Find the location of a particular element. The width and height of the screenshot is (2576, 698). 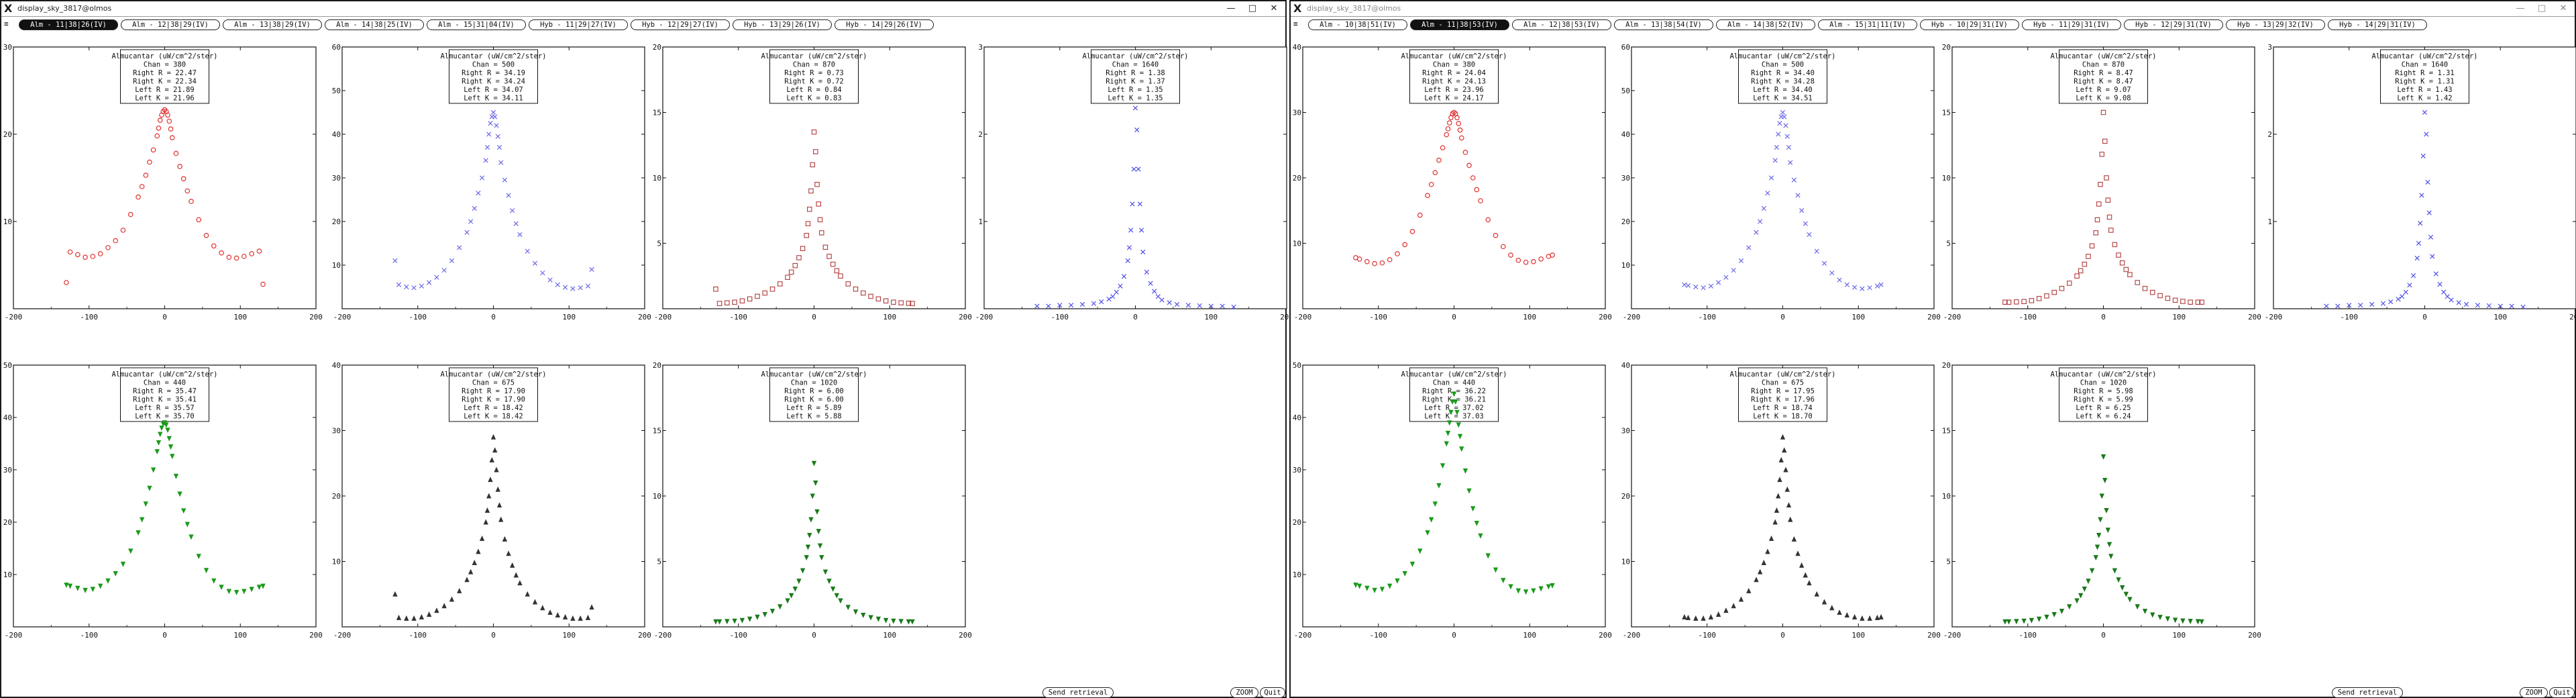

tab-1: Alm - 10|38|51(IV) is located at coordinates (1357, 24).